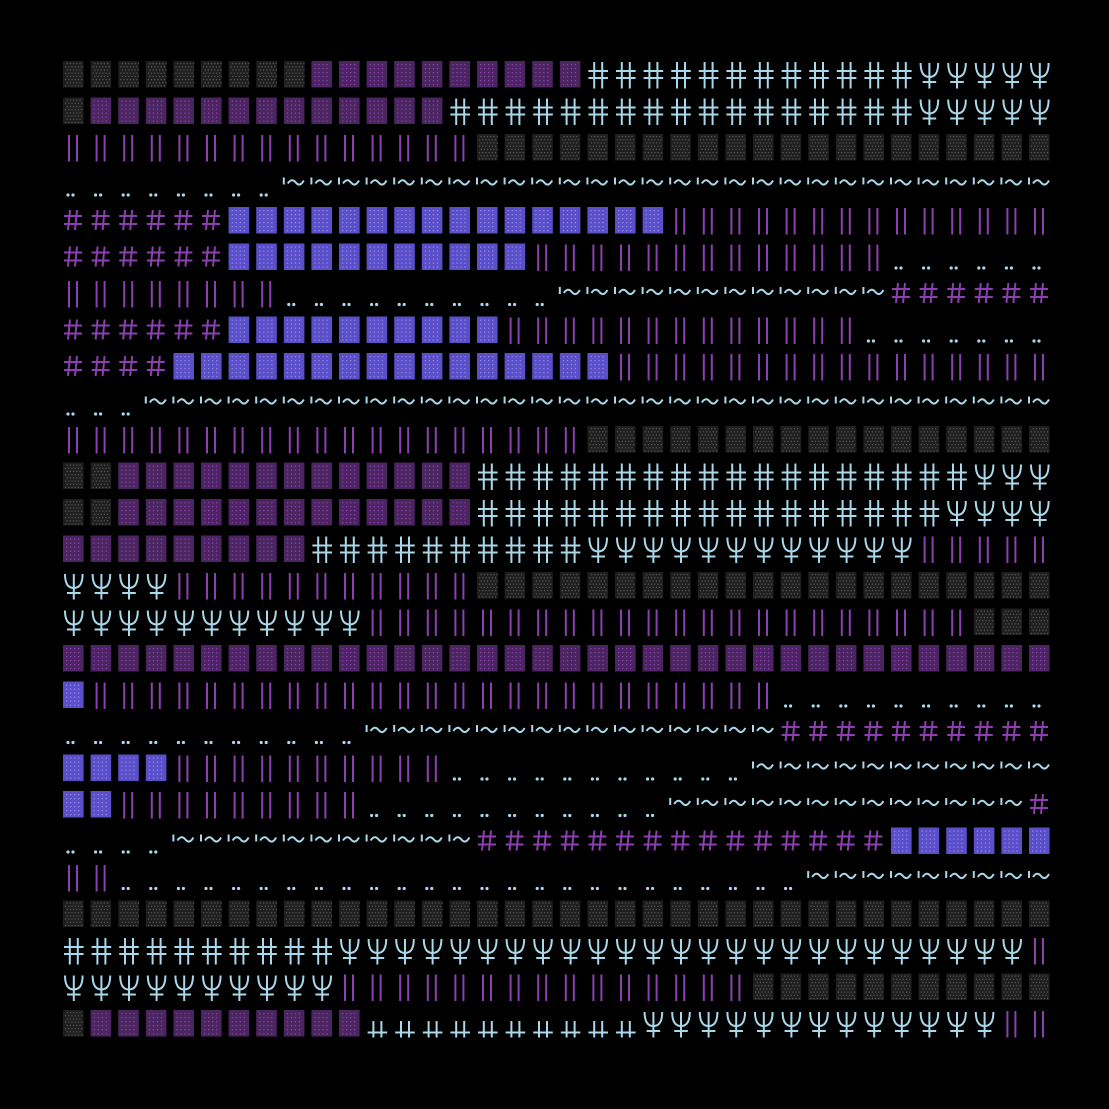  What do you see at coordinates (598, 1029) in the screenshot?
I see `cyan-underscore-cross` at bounding box center [598, 1029].